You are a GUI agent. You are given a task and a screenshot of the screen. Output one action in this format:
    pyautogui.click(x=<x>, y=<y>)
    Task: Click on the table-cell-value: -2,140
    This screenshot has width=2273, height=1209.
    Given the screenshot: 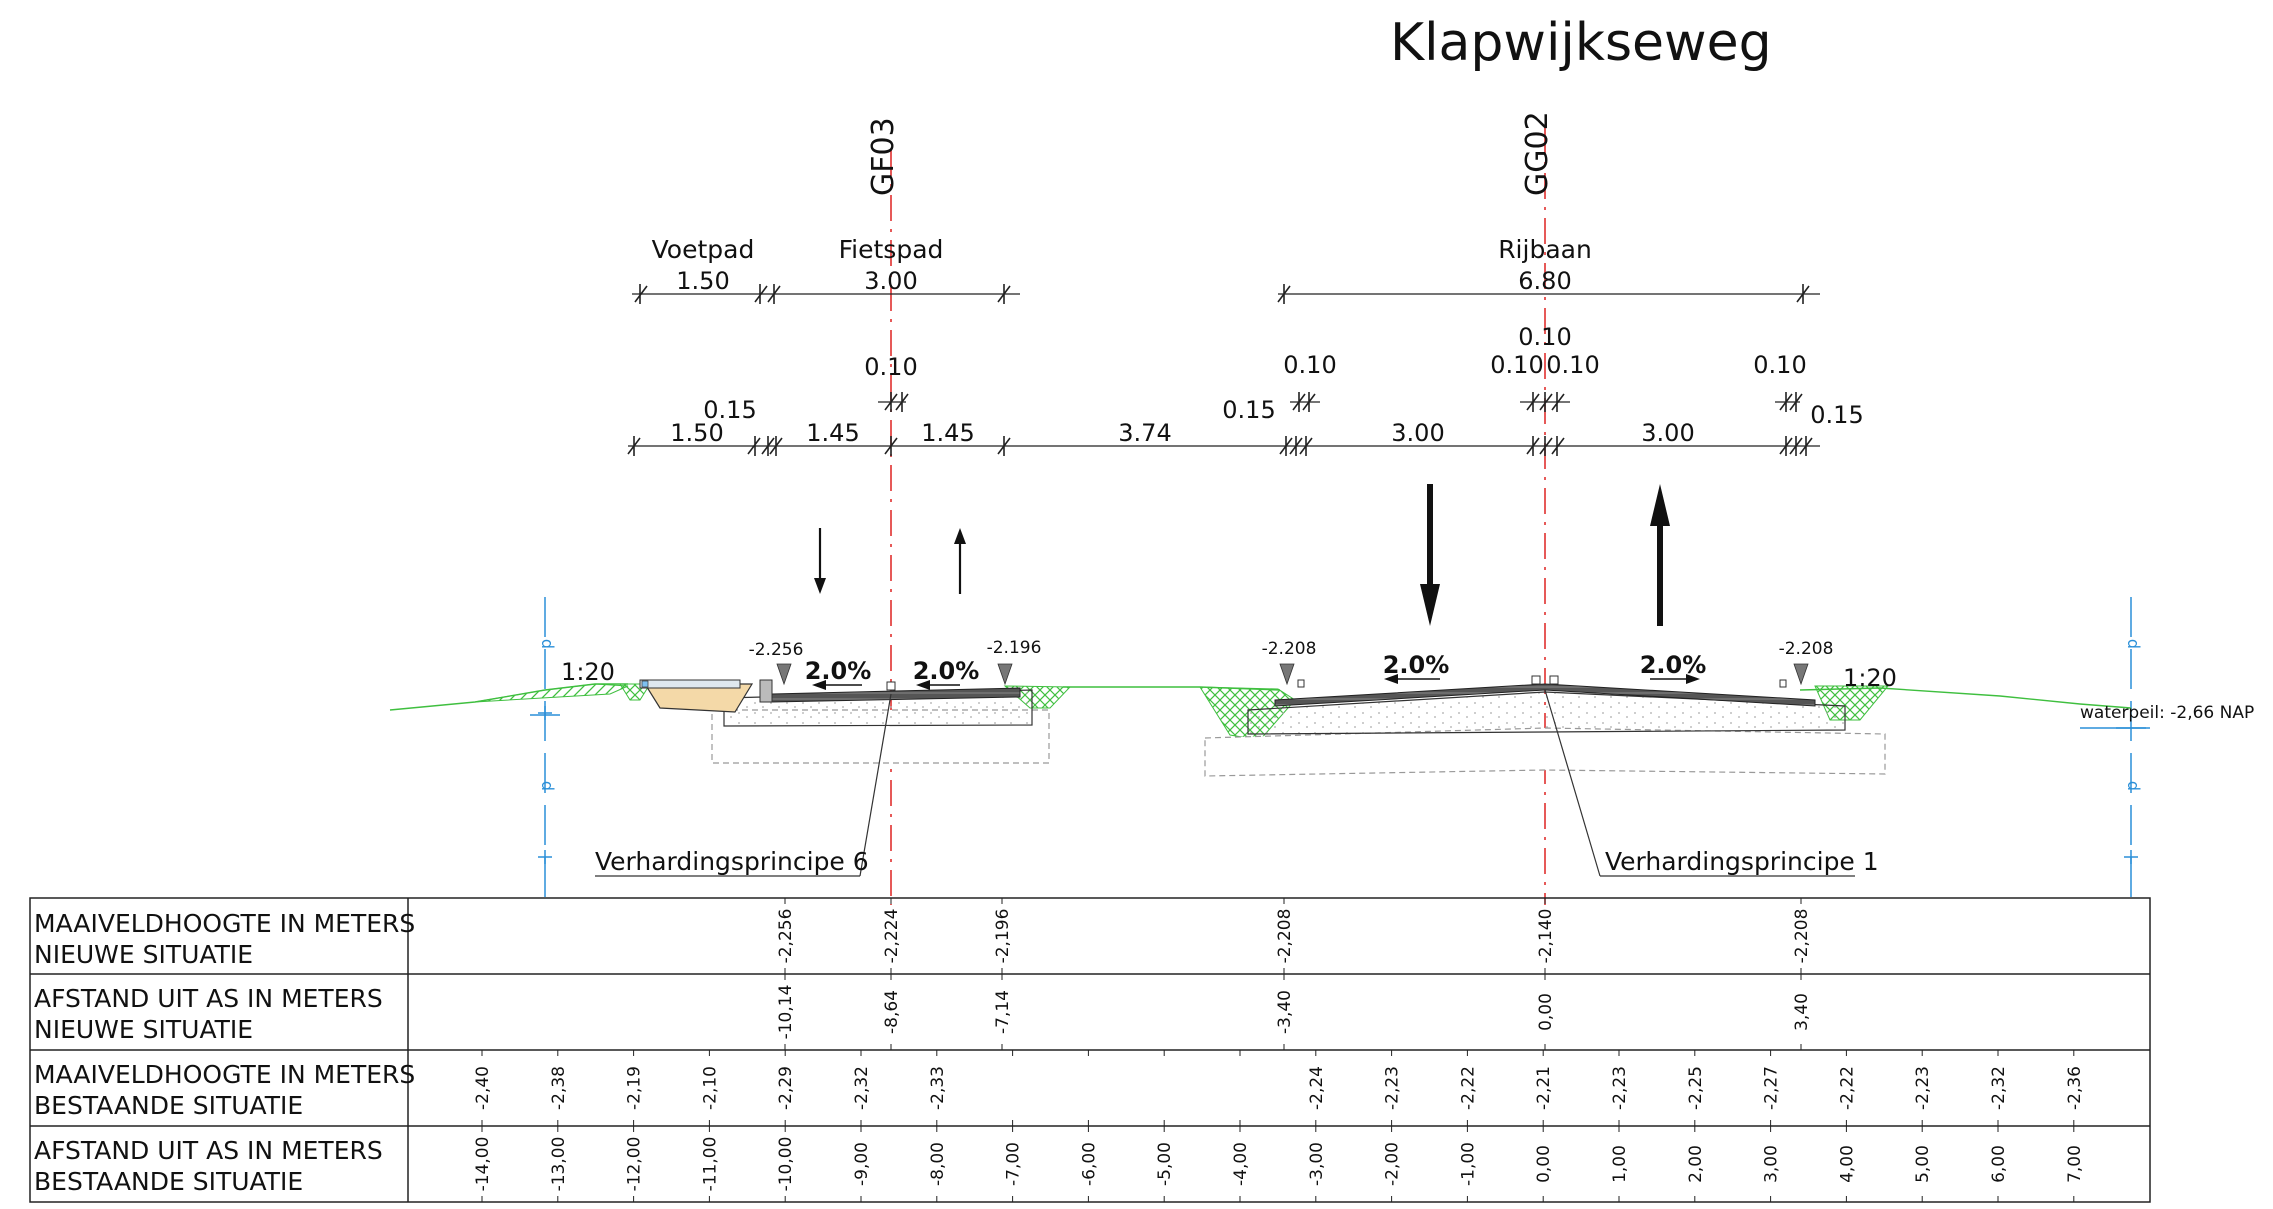 What is the action you would take?
    pyautogui.click(x=1546, y=936)
    